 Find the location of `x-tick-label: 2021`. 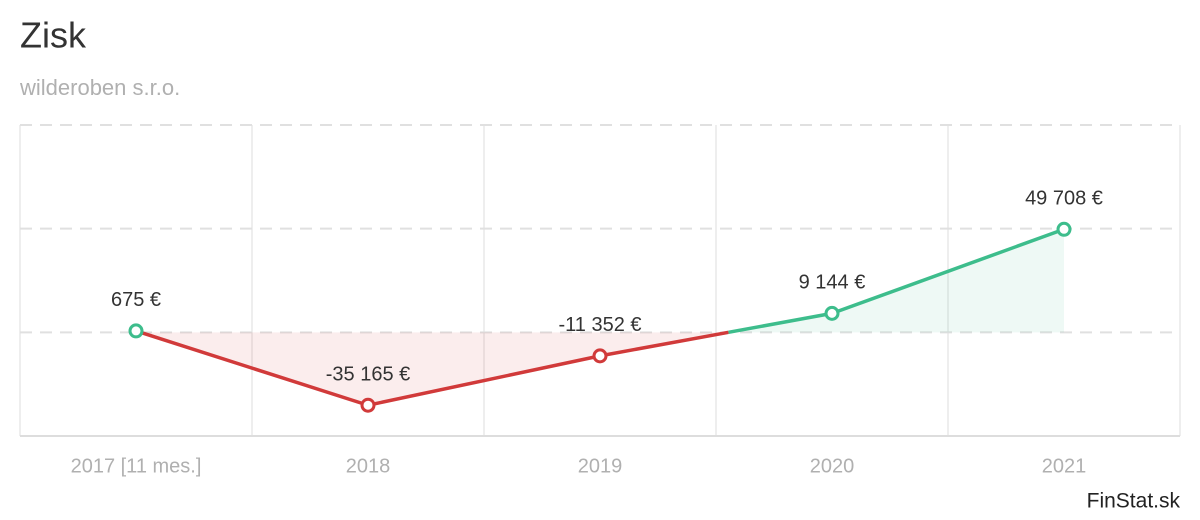

x-tick-label: 2021 is located at coordinates (1064, 466).